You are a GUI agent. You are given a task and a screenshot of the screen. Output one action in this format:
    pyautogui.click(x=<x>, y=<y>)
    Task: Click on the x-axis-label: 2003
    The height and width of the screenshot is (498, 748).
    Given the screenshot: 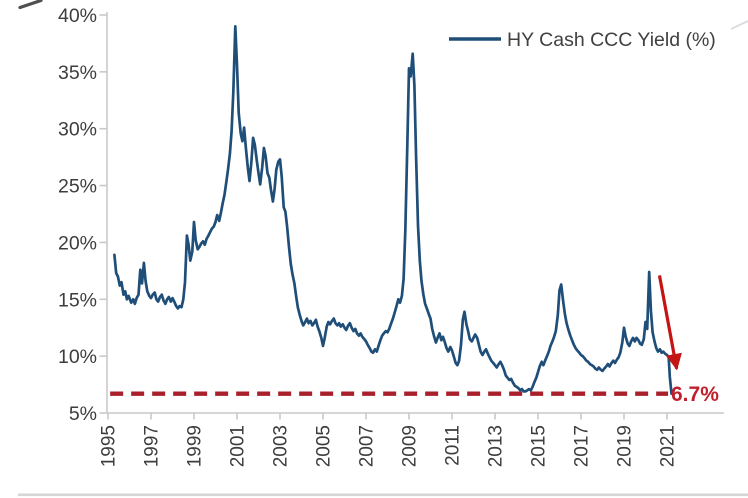 What is the action you would take?
    pyautogui.click(x=281, y=446)
    